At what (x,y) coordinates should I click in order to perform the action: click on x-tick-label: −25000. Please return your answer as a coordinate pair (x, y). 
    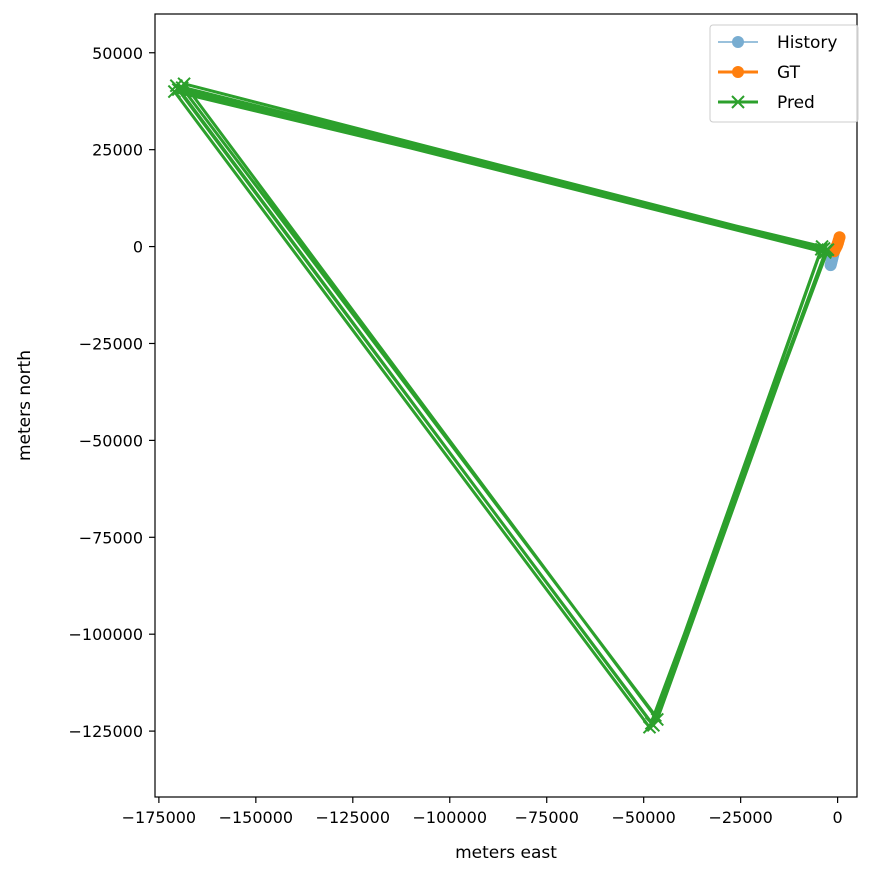
    Looking at the image, I should click on (740, 817).